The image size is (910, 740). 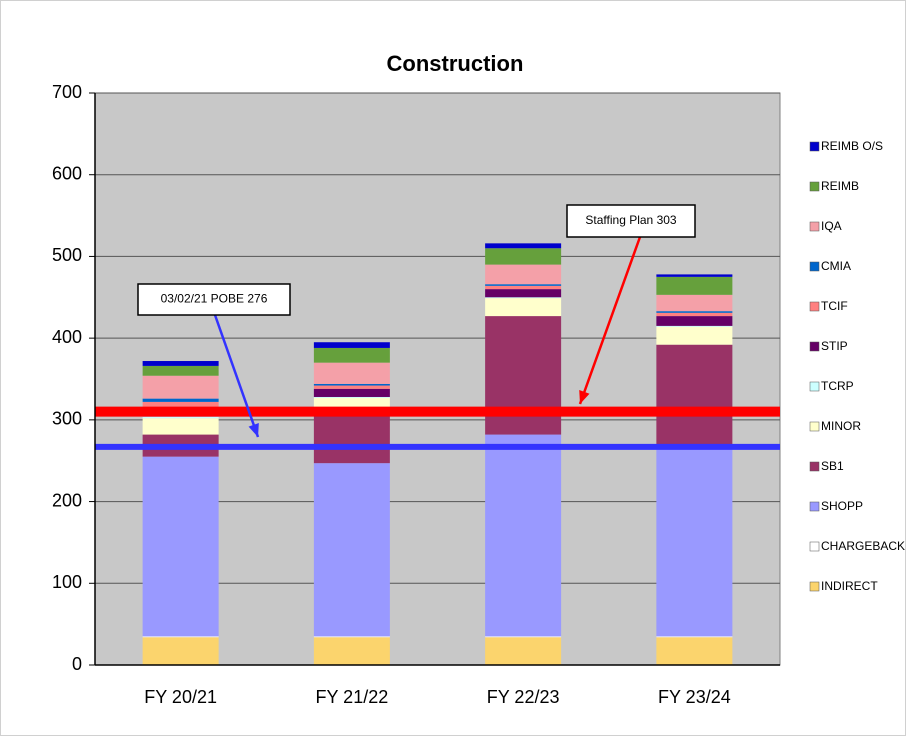 I want to click on callout-label: Staffing Plan 303, so click(x=631, y=220).